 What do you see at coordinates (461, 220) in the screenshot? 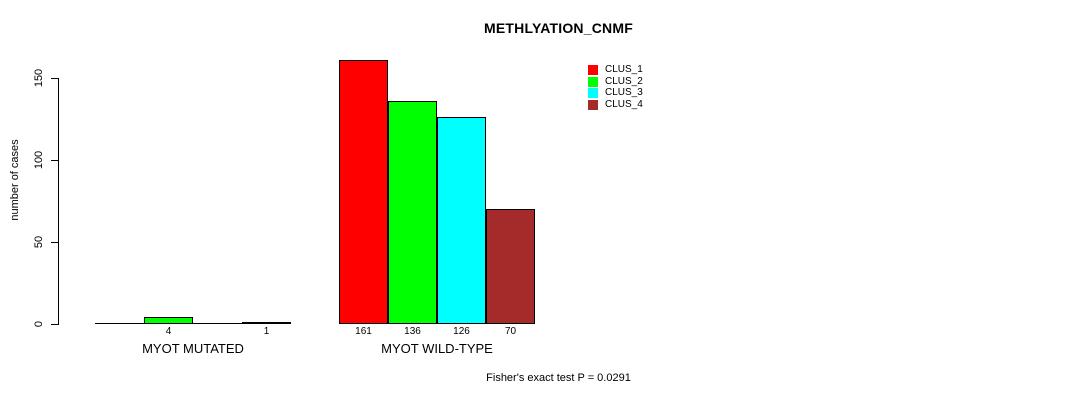
I see `bar-clus-3-myot-wild-type` at bounding box center [461, 220].